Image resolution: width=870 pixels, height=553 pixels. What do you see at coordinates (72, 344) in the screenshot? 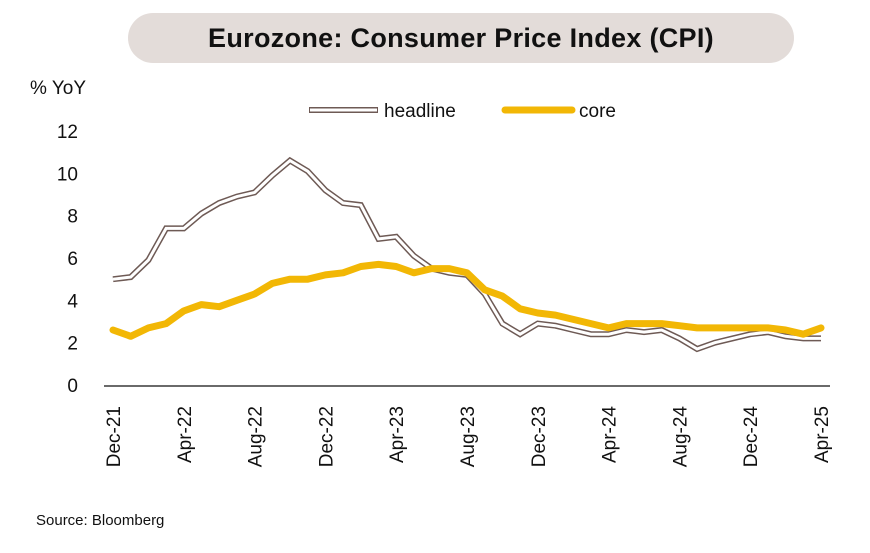
I see `y-tick-label: 2` at bounding box center [72, 344].